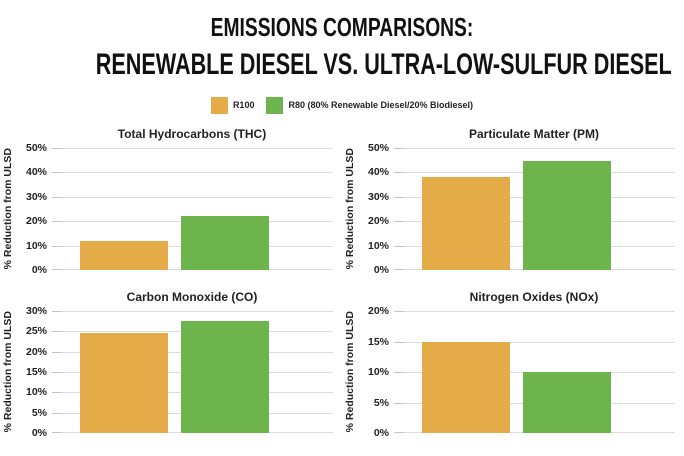 The height and width of the screenshot is (456, 684). I want to click on legend-swatch-r80, so click(275, 105).